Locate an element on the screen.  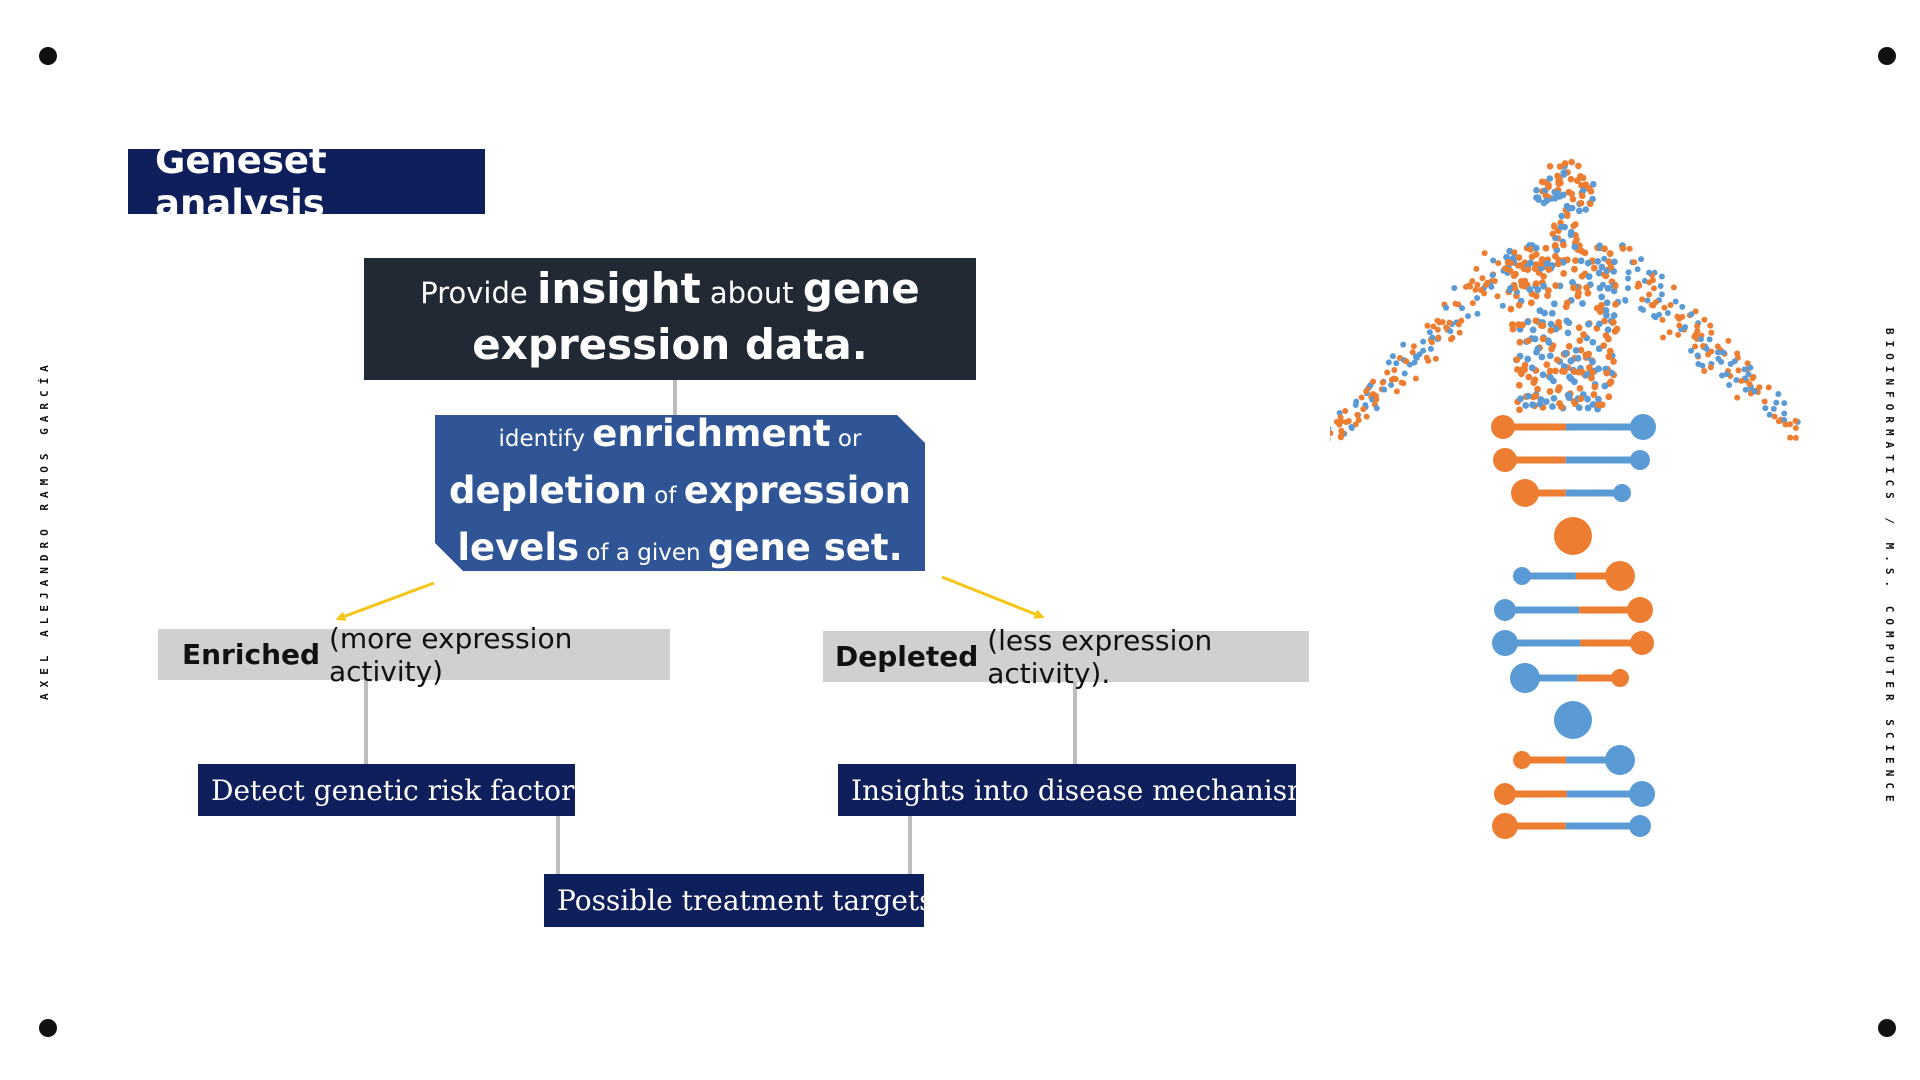
depleted-box: Depleted (less expression activity). is located at coordinates (1066, 657).